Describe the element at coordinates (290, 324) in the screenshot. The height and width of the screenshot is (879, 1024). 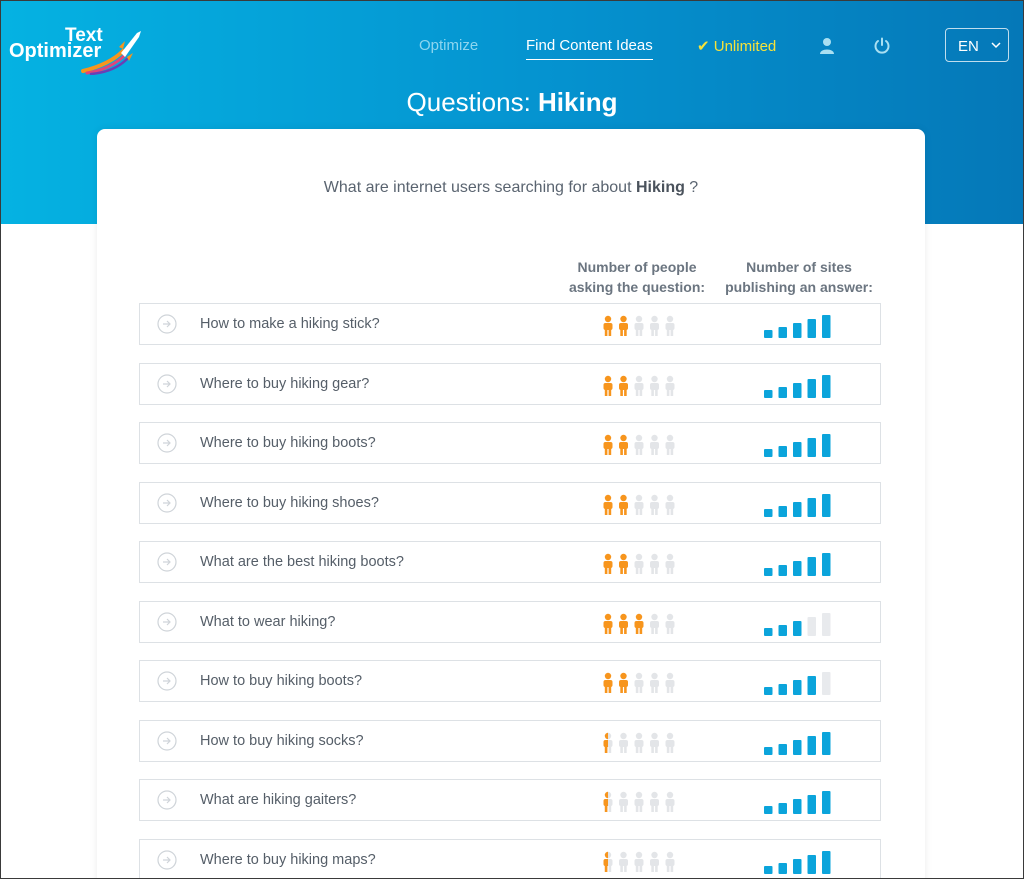
I see `question-text: How to make a hiking stick?` at that location.